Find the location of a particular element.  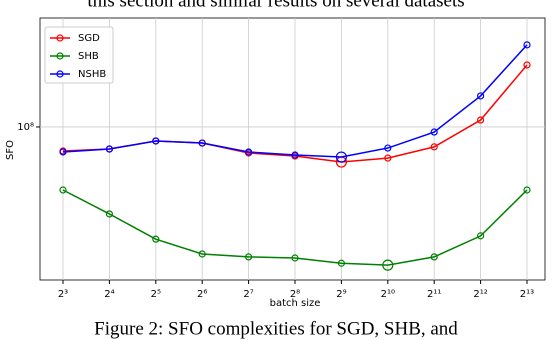

legend-box is located at coordinates (79, 55).